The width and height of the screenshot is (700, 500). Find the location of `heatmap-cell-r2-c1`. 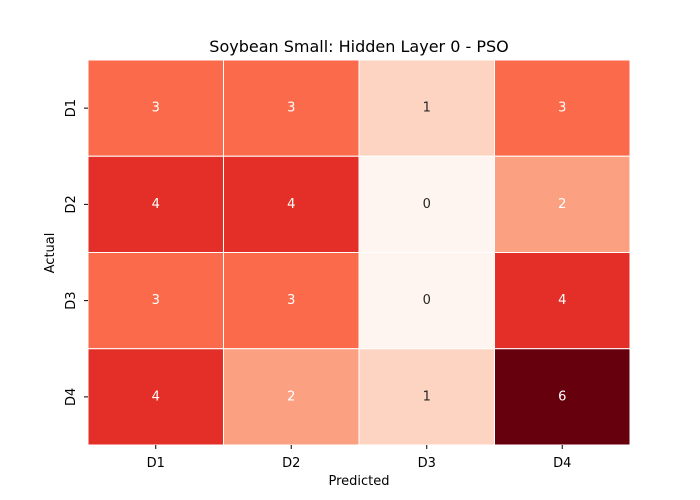

heatmap-cell-r2-c1 is located at coordinates (155, 204).